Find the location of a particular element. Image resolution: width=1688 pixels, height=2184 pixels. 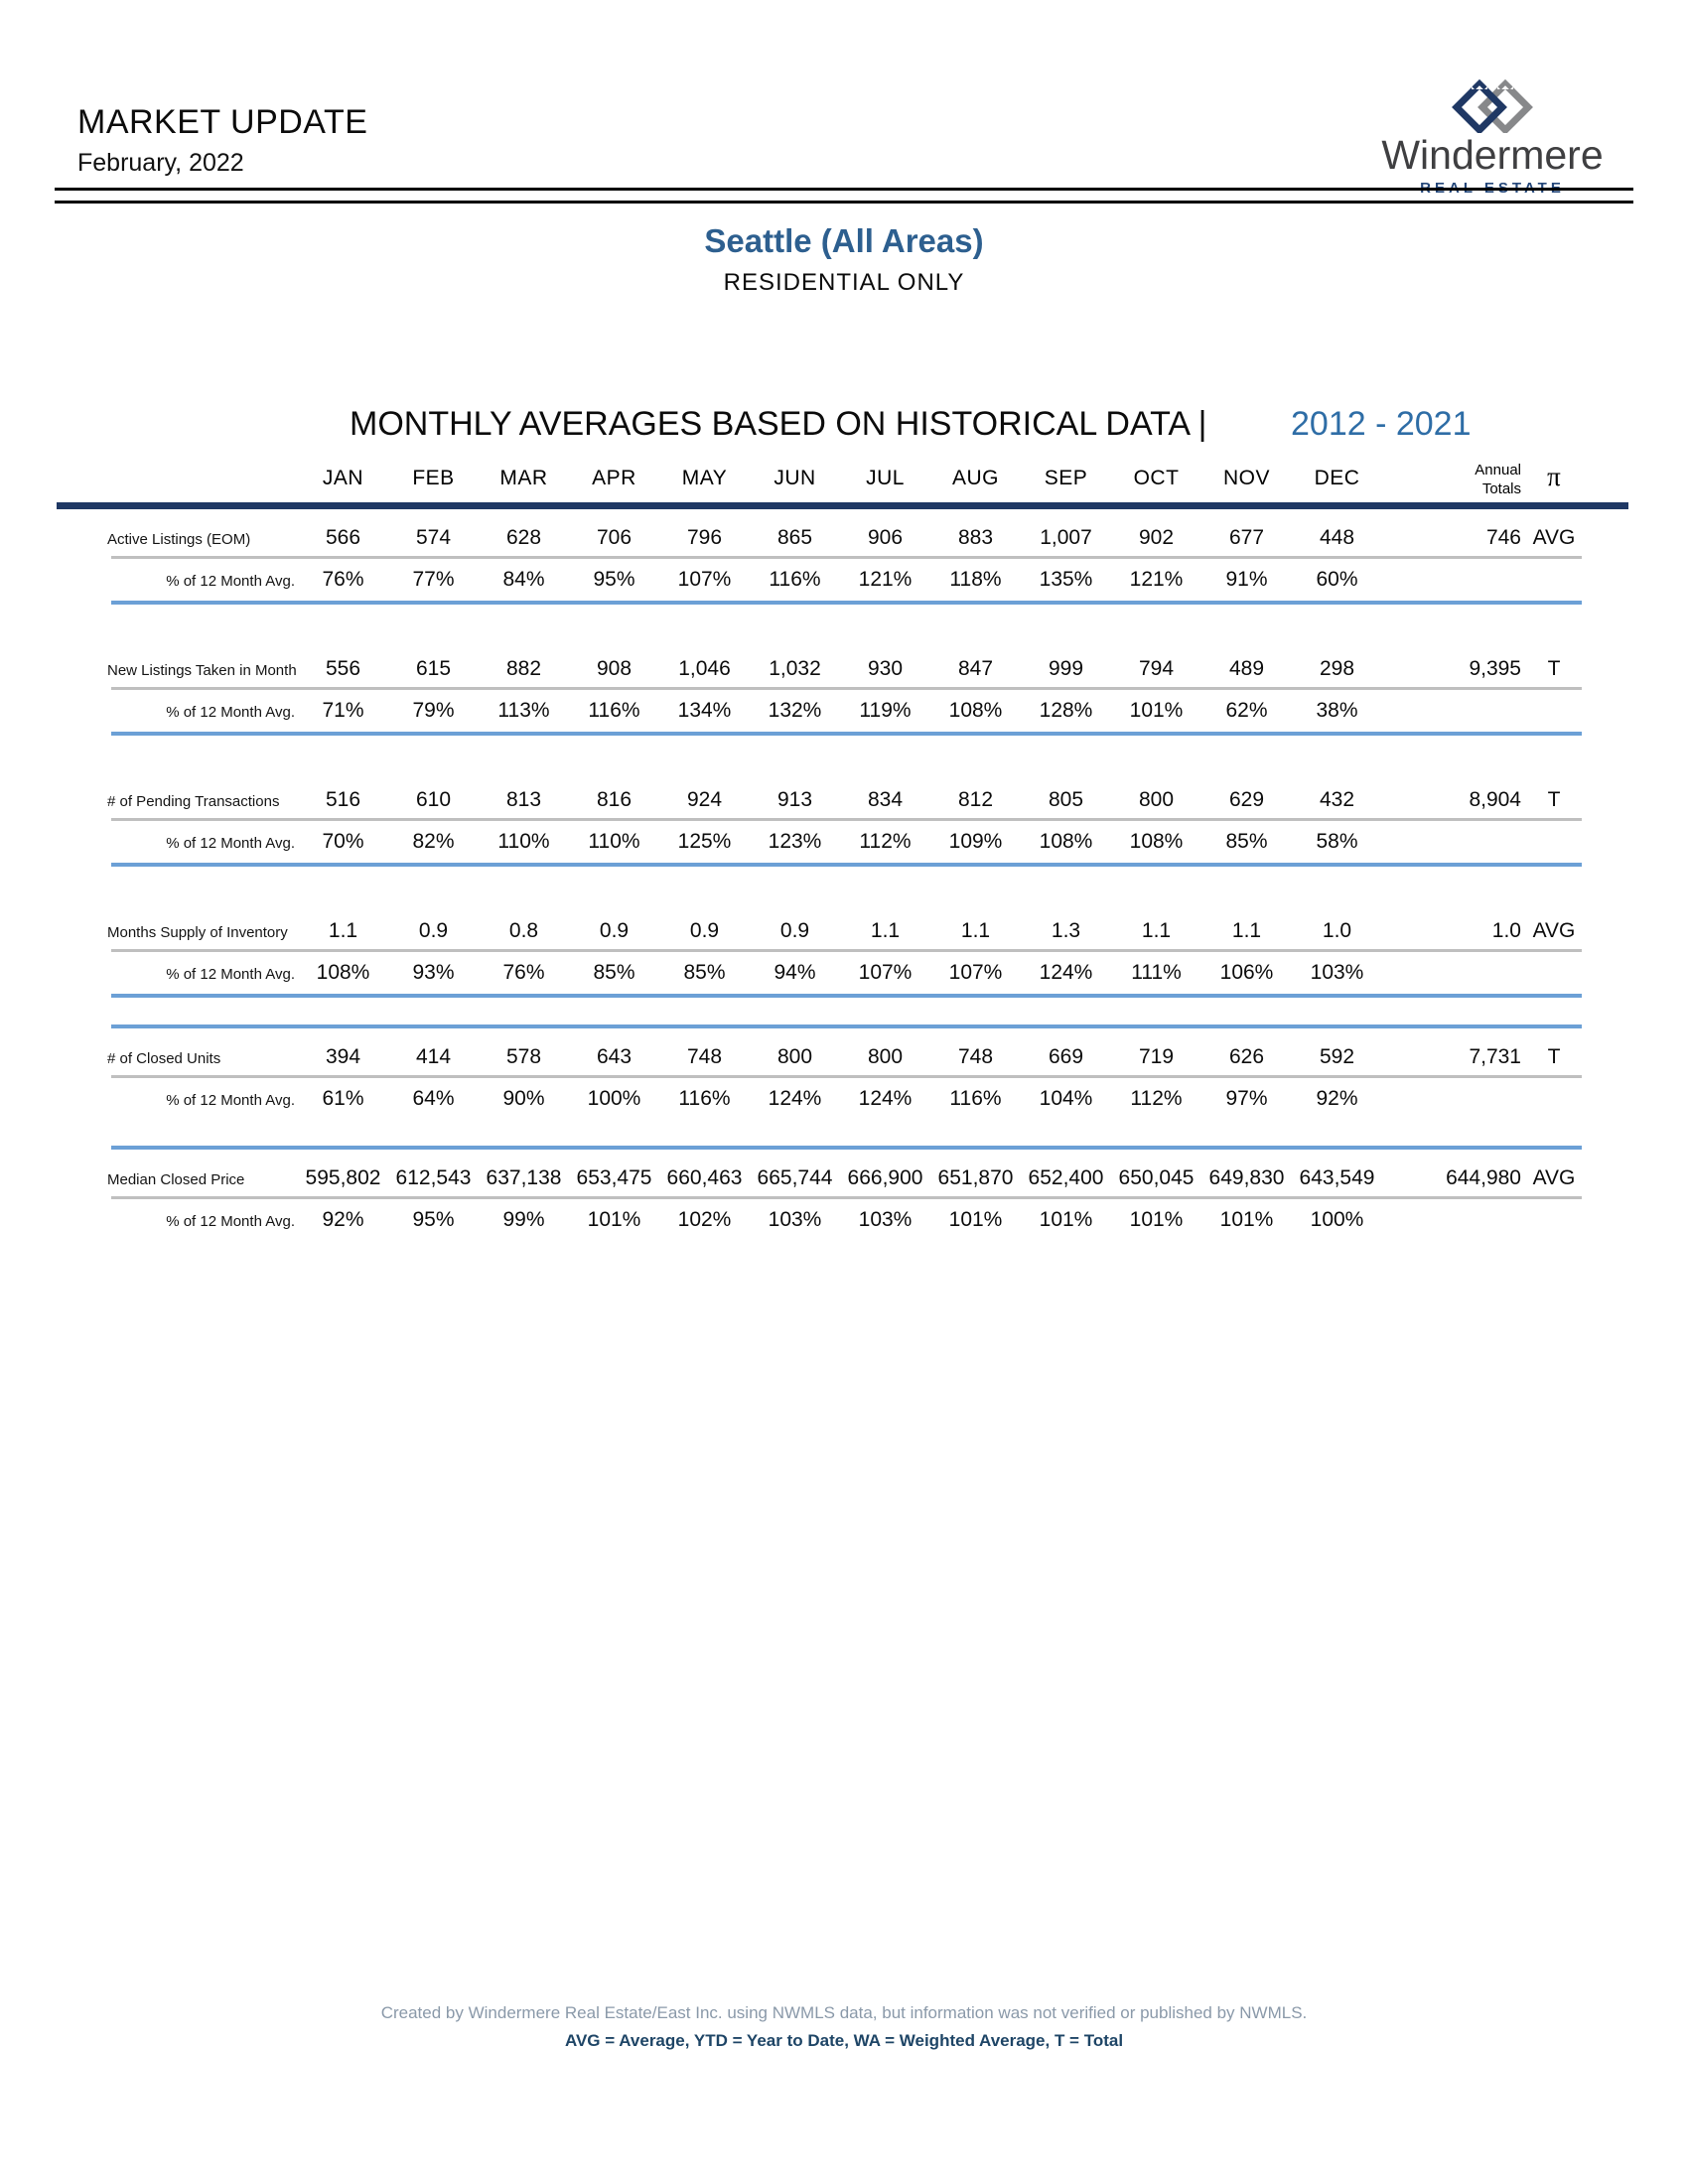

value-cell: 610 is located at coordinates (433, 799).